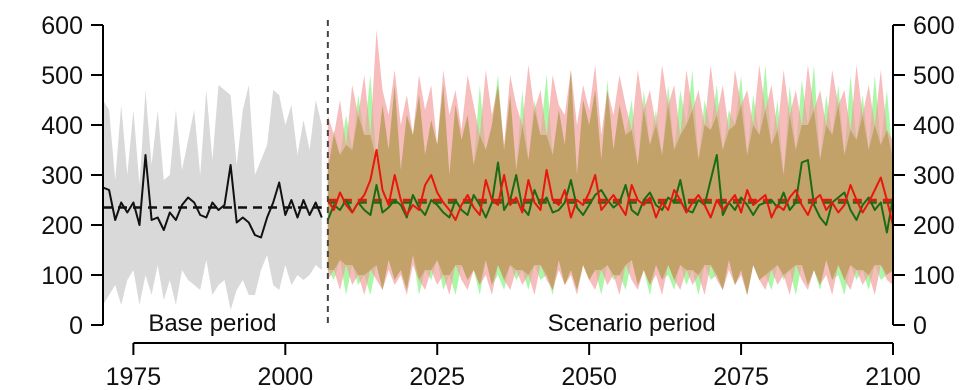  I want to click on left-y-tick-label: 400, so click(62, 126).